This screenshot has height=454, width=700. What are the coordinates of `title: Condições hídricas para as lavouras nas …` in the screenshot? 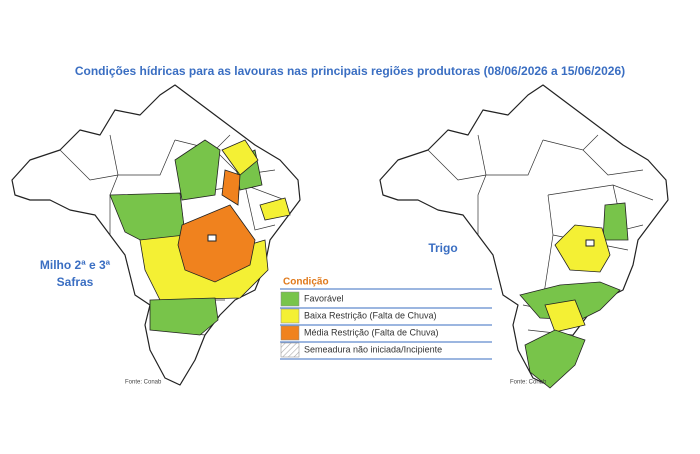 It's located at (350, 71).